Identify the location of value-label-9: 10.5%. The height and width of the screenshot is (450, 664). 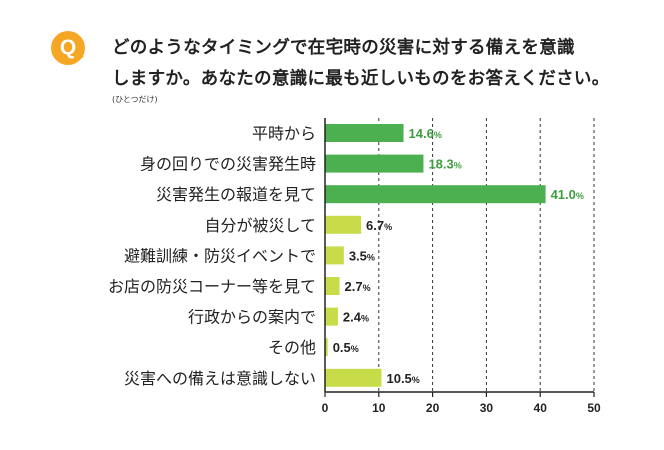
(402, 378).